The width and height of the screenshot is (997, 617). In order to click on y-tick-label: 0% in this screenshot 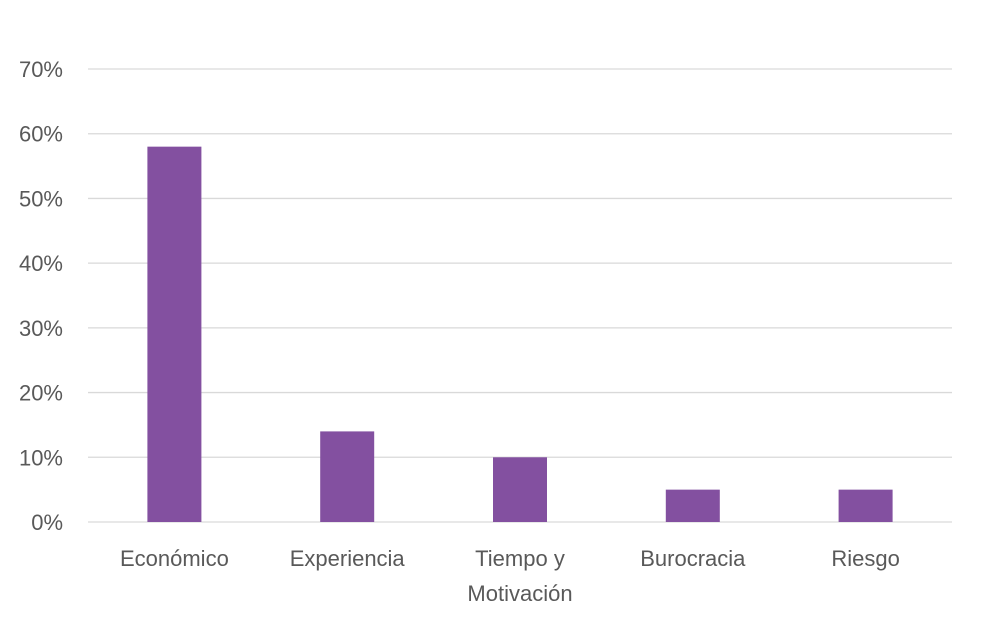, I will do `click(47, 522)`.